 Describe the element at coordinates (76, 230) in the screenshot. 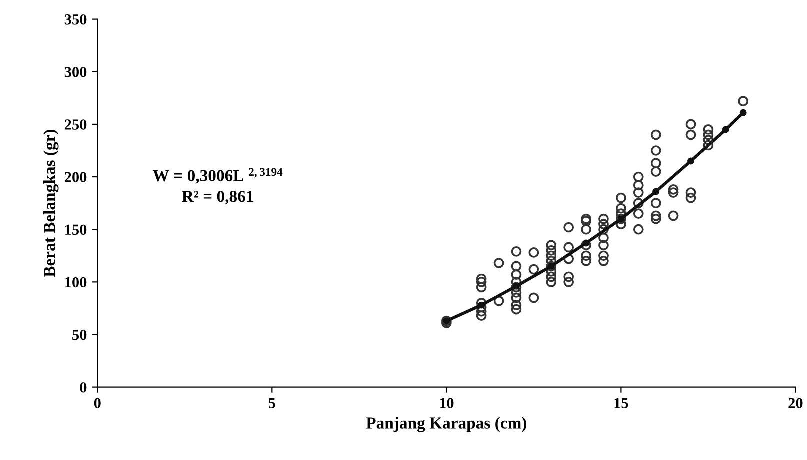

I see `y-tick-label: 150` at that location.